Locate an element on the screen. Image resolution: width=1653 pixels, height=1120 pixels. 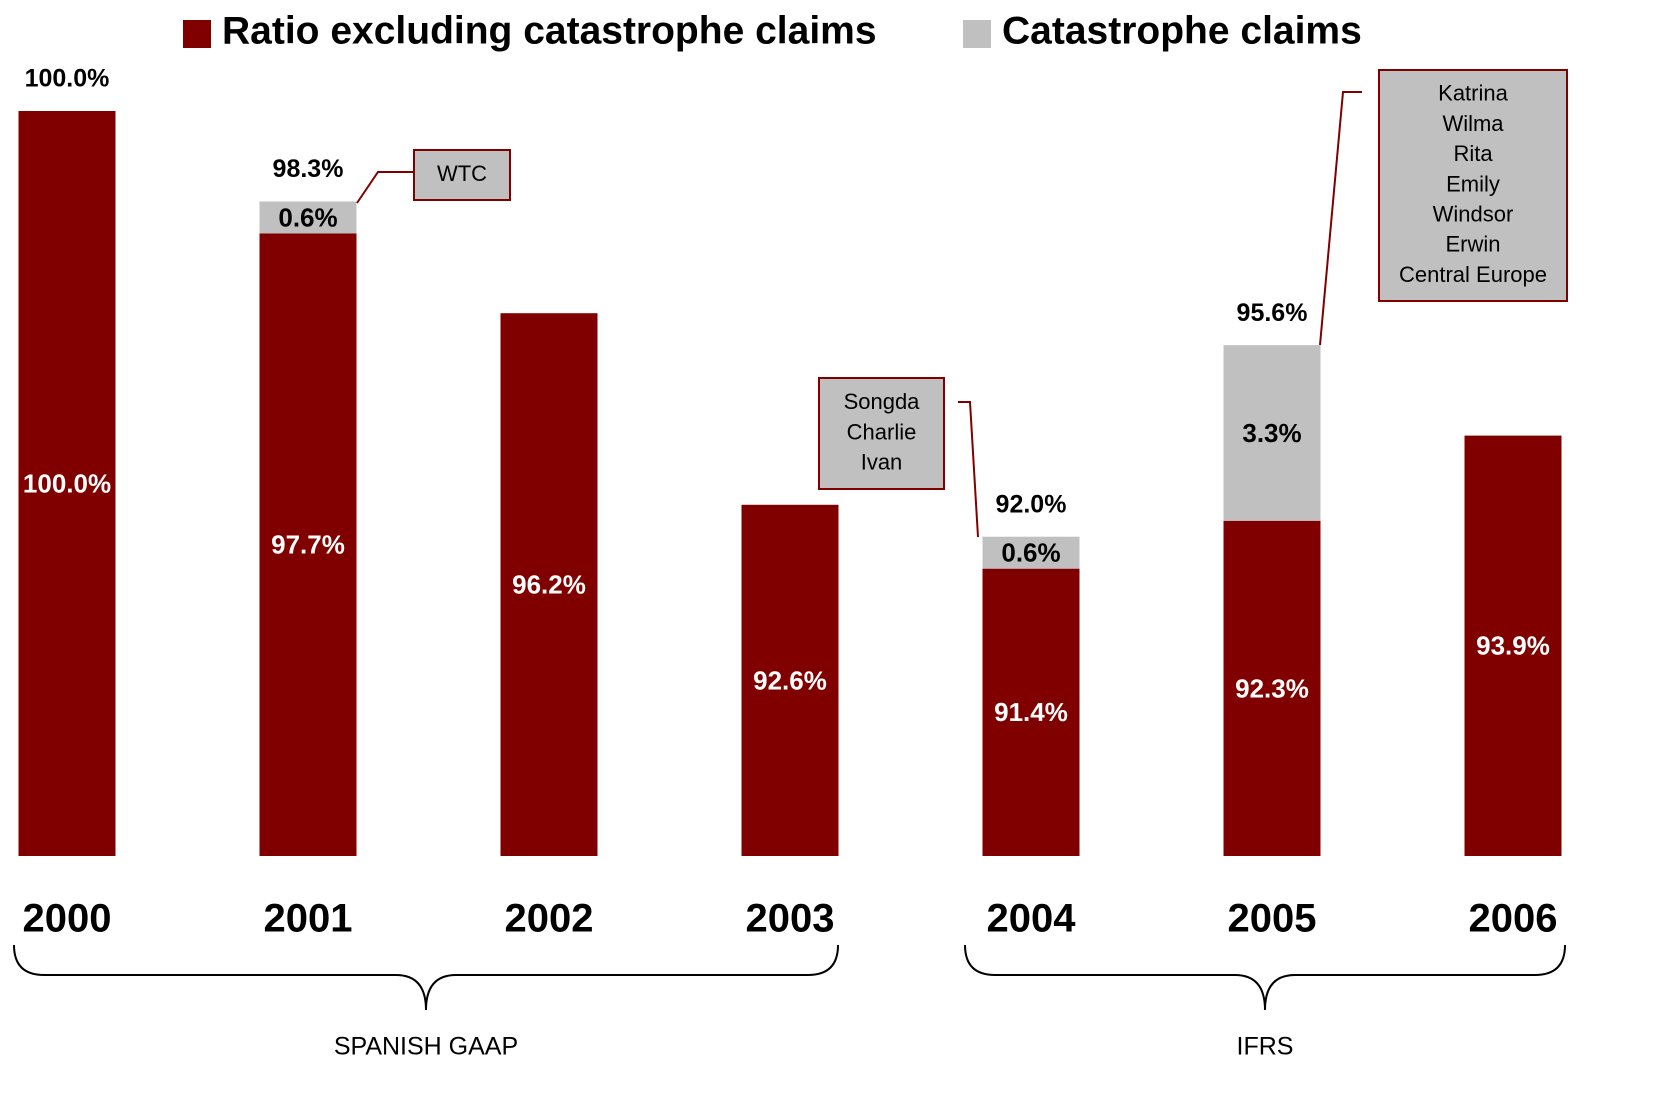
annotation-text: Central Europe is located at coordinates (1473, 274).